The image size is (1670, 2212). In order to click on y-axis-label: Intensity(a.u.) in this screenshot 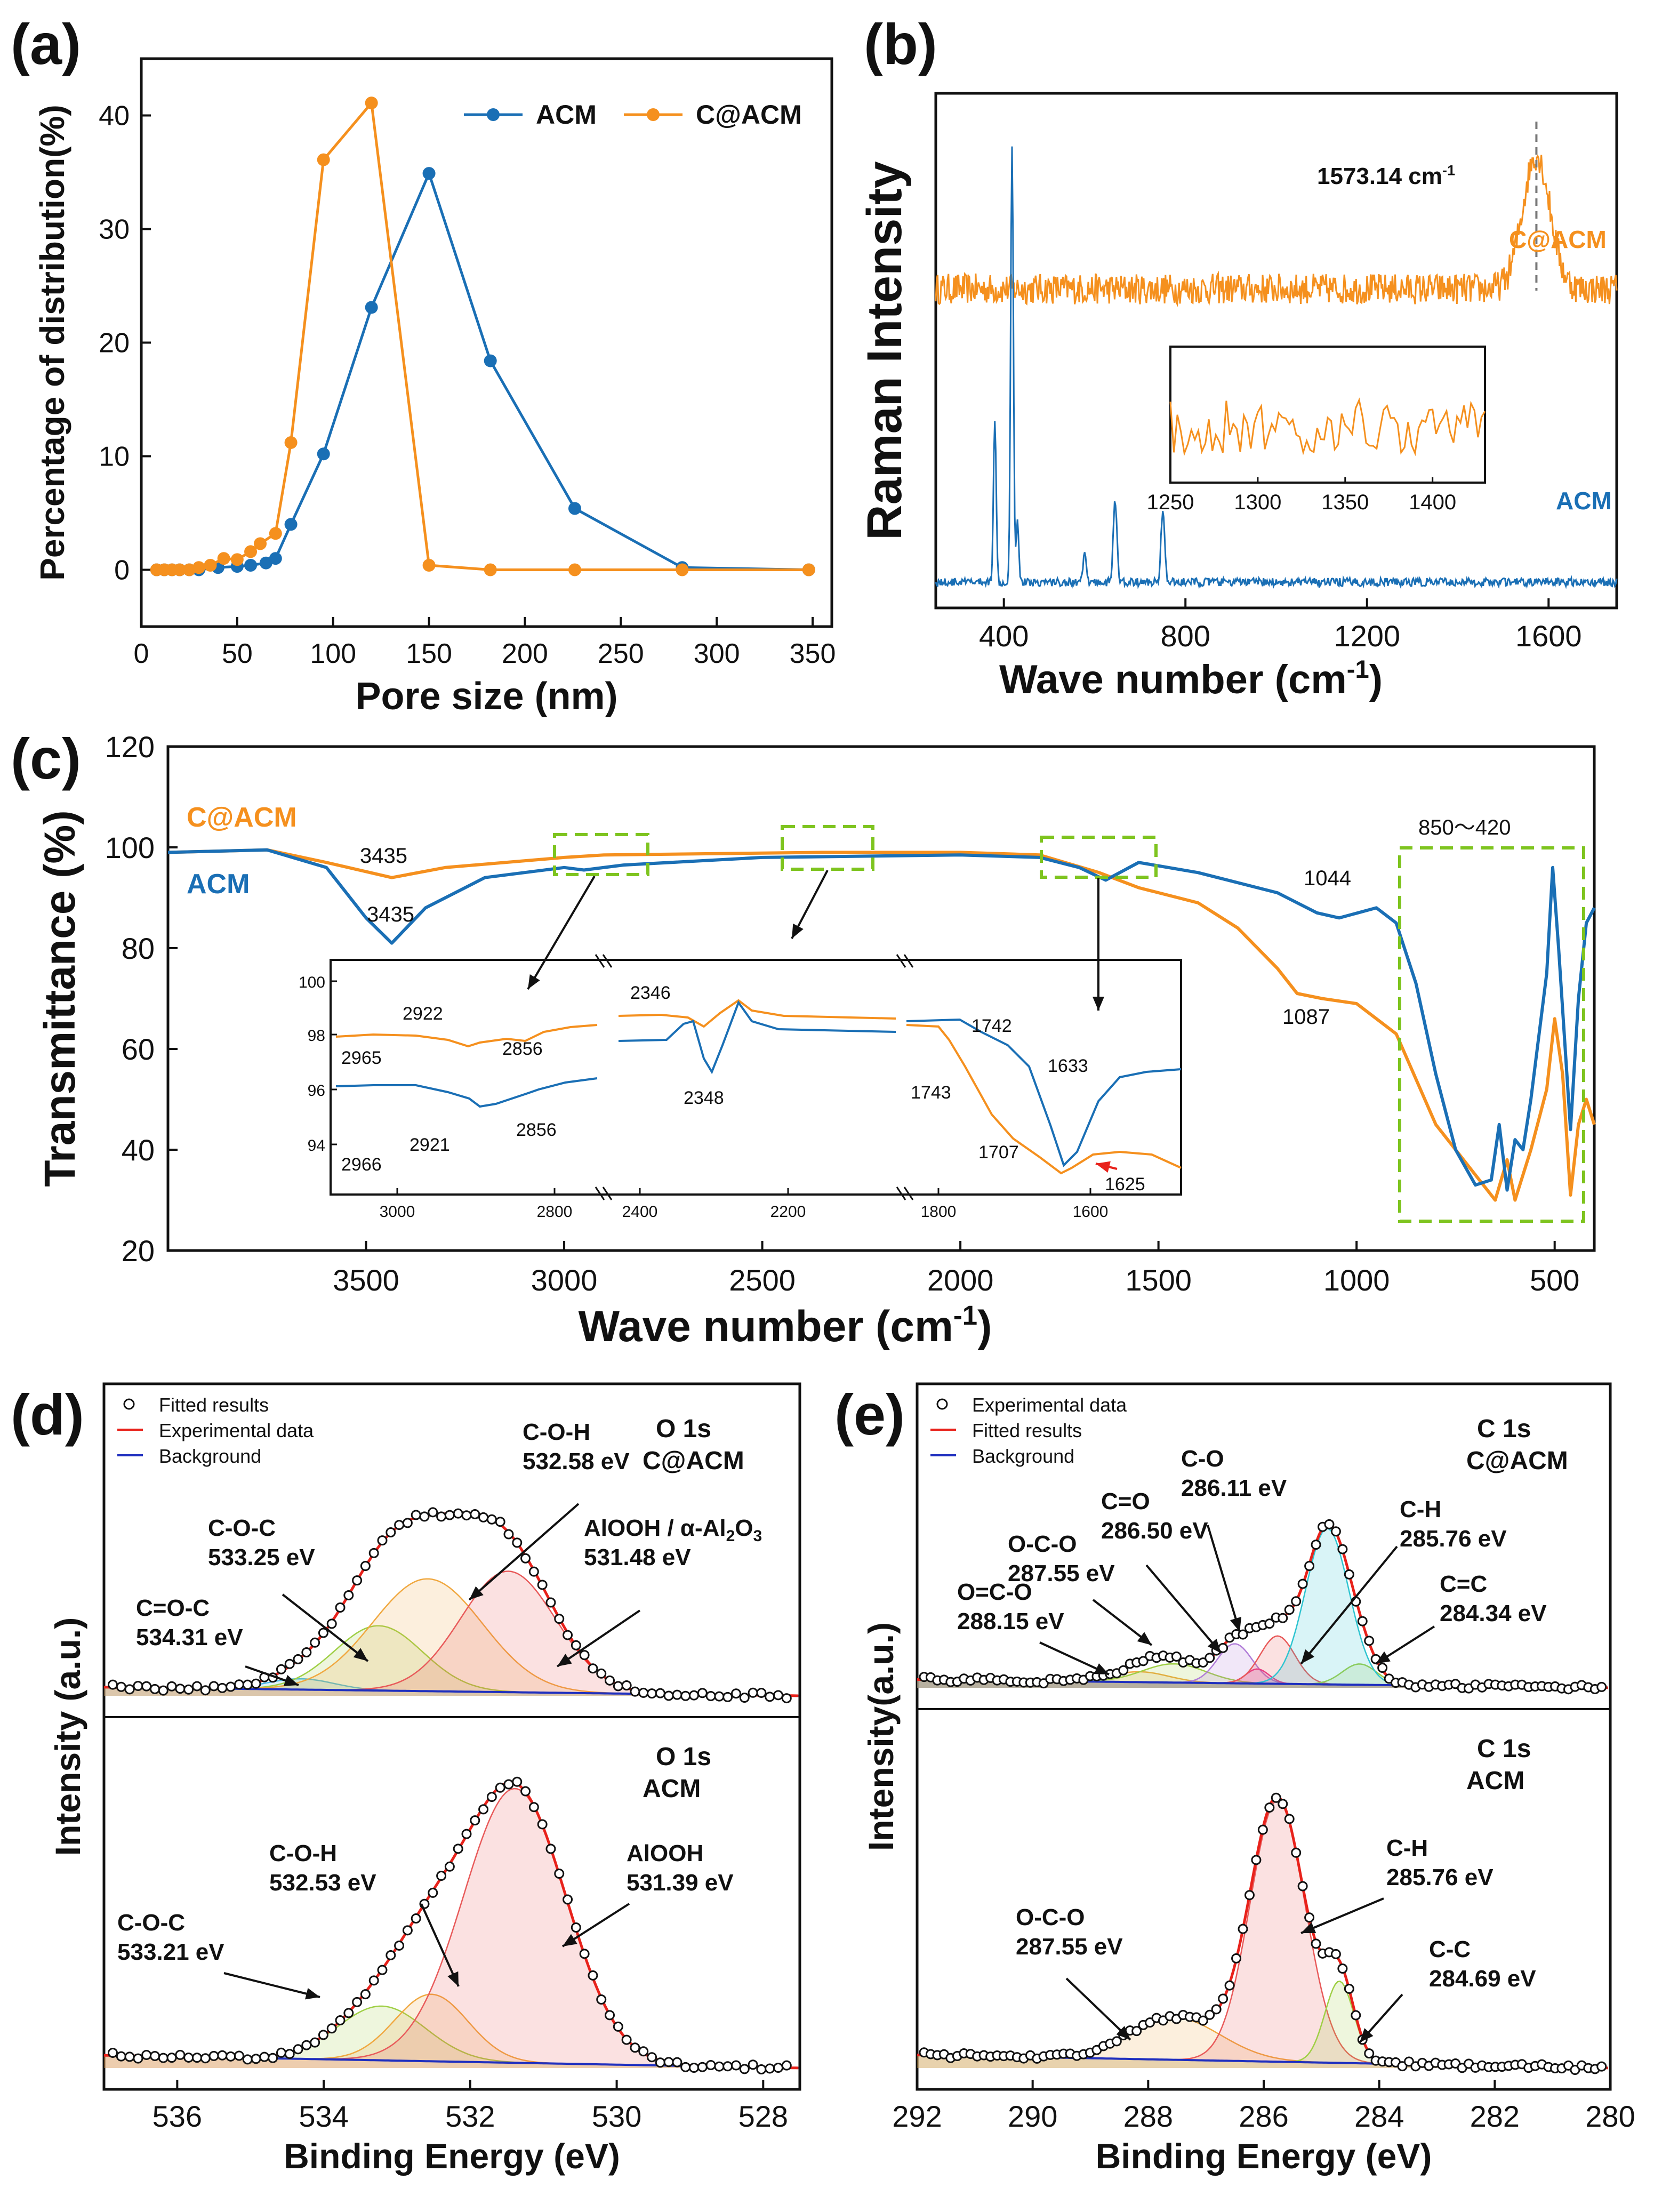, I will do `click(881, 1736)`.